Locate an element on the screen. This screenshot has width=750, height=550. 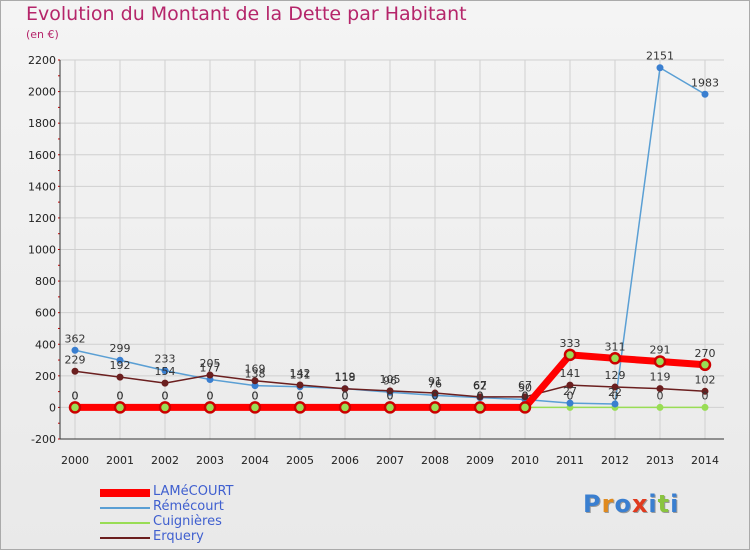
x-tick-label: 2000 is located at coordinates (75, 460).